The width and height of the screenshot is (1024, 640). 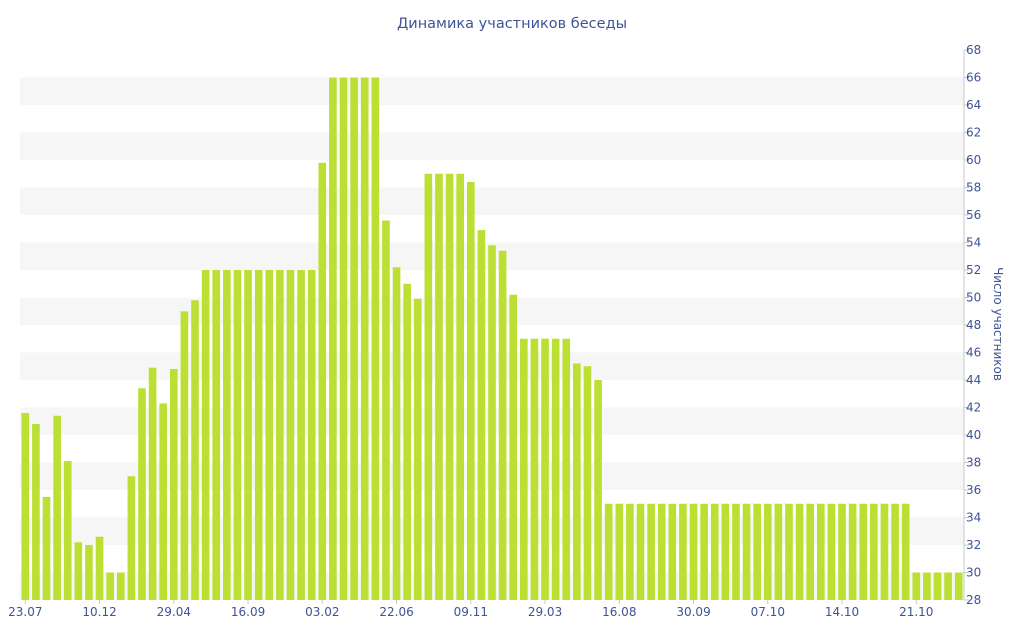 I want to click on x-tick-label: 22.06, so click(x=396, y=612).